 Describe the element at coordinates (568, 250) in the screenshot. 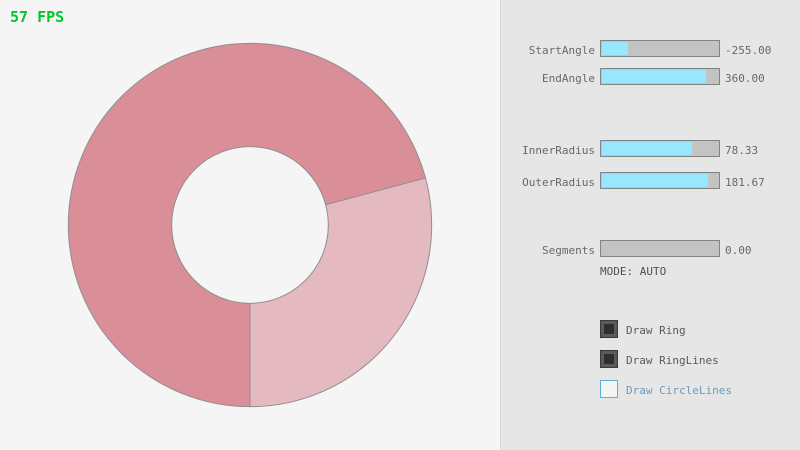

I see `segments-label: Segments` at that location.